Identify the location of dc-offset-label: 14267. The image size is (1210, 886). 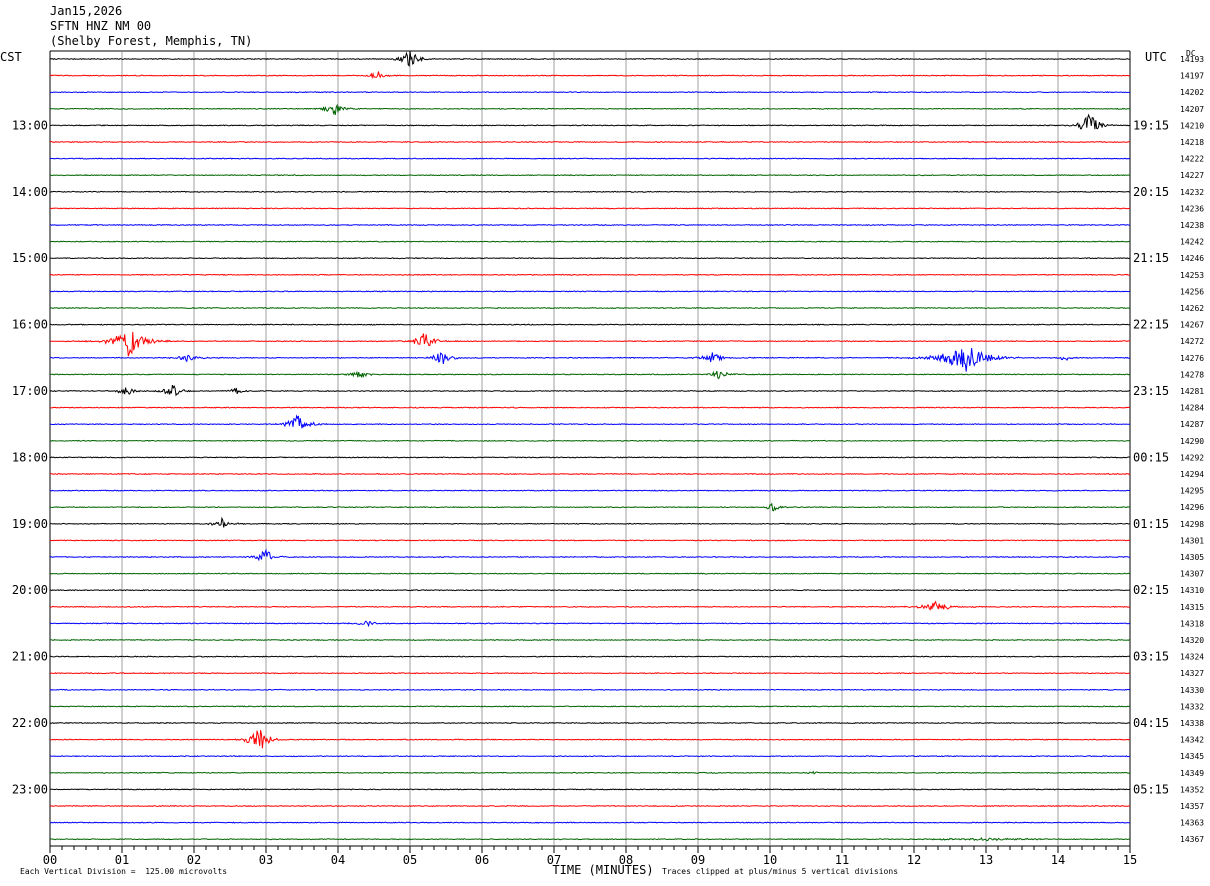
(1192, 325).